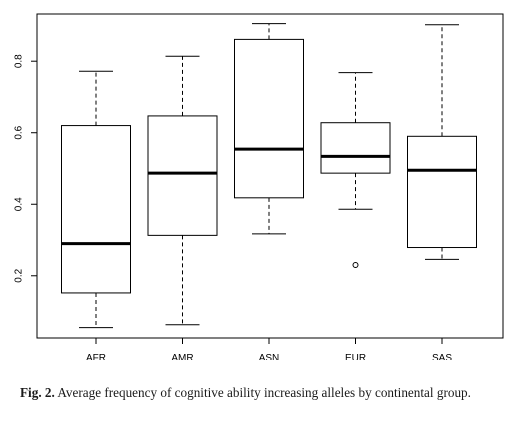 This screenshot has height=422, width=521. Describe the element at coordinates (19, 61) in the screenshot. I see `y-tick-label: 0.8` at that location.